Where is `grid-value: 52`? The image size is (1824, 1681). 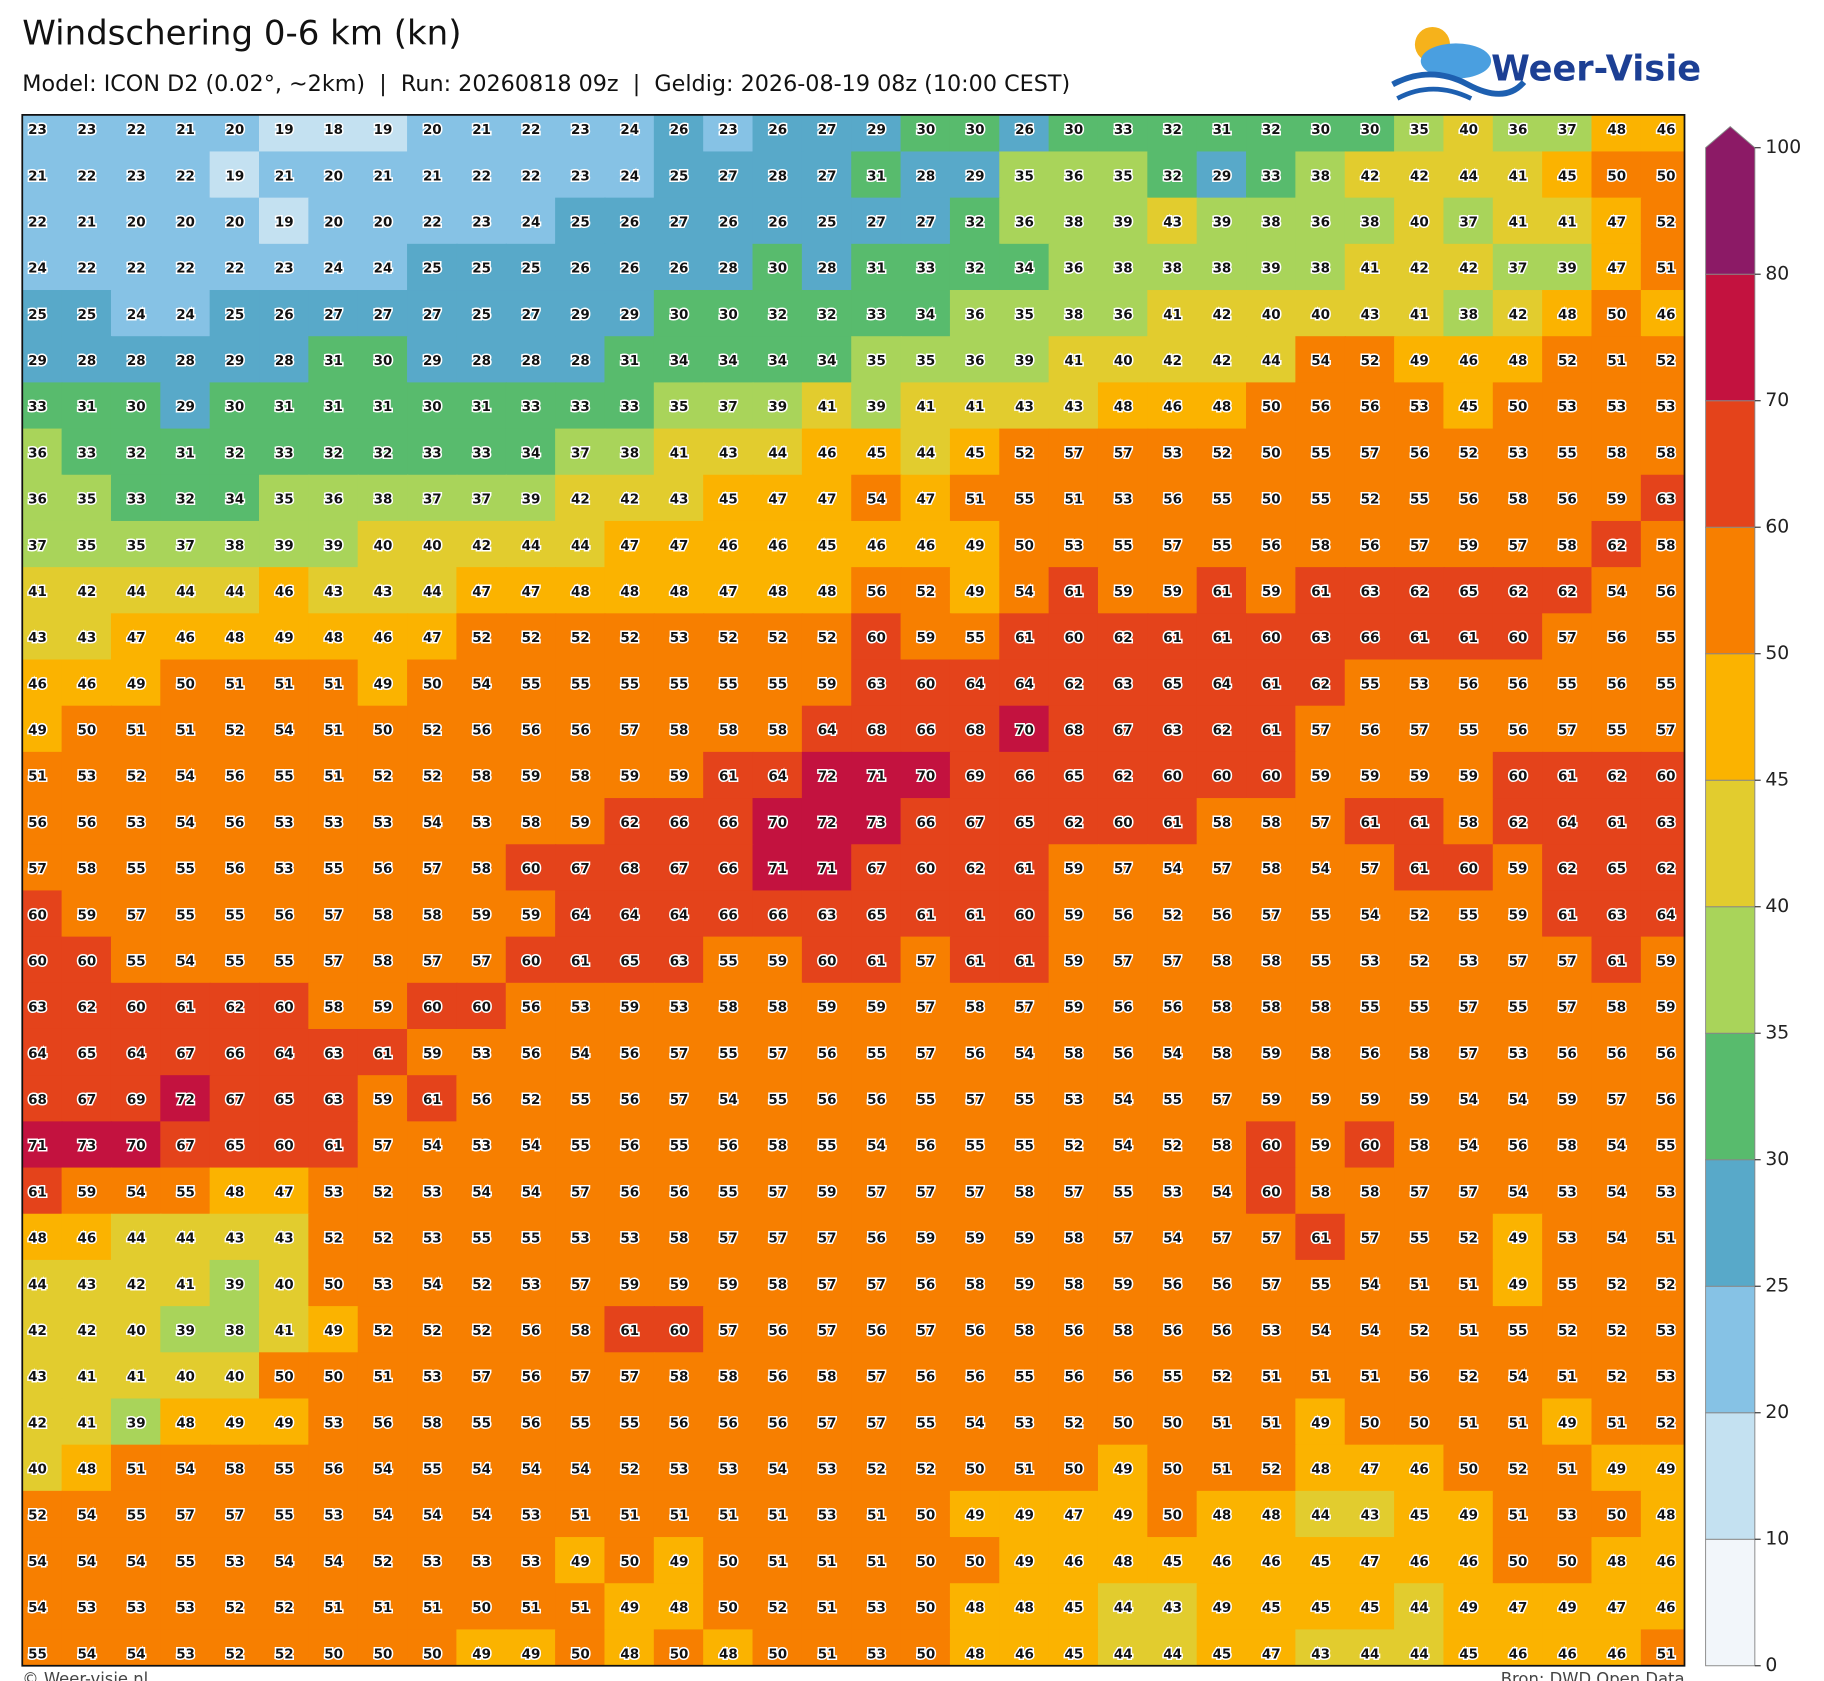
grid-value: 52 is located at coordinates (1370, 361).